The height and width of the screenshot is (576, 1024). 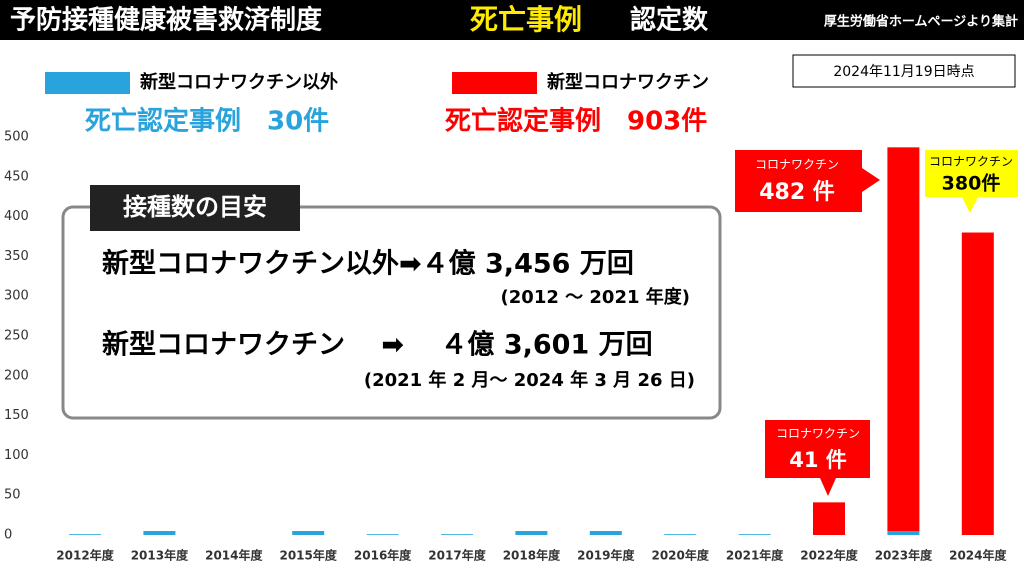 I want to click on y-tick-label: 150, so click(x=16, y=415).